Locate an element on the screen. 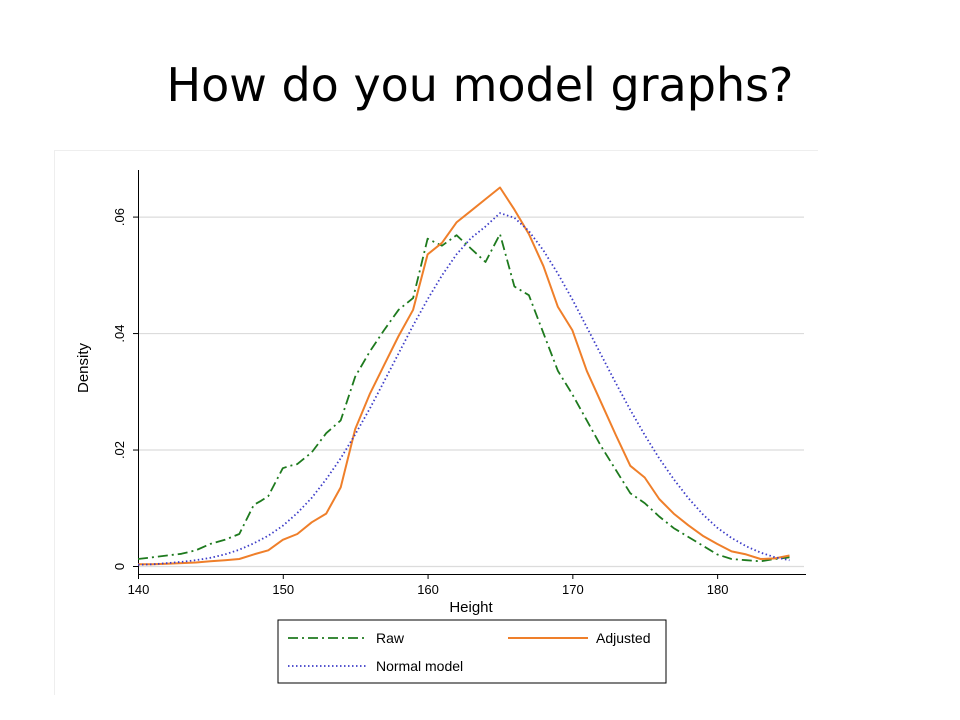 This screenshot has width=960, height=720. legend: Raw Adjusted Normal model is located at coordinates (472, 651).